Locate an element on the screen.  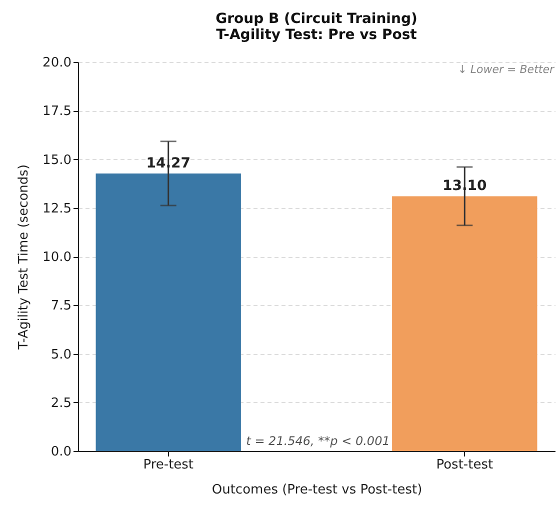
y-tick-label: 0.0 is located at coordinates (61, 452).